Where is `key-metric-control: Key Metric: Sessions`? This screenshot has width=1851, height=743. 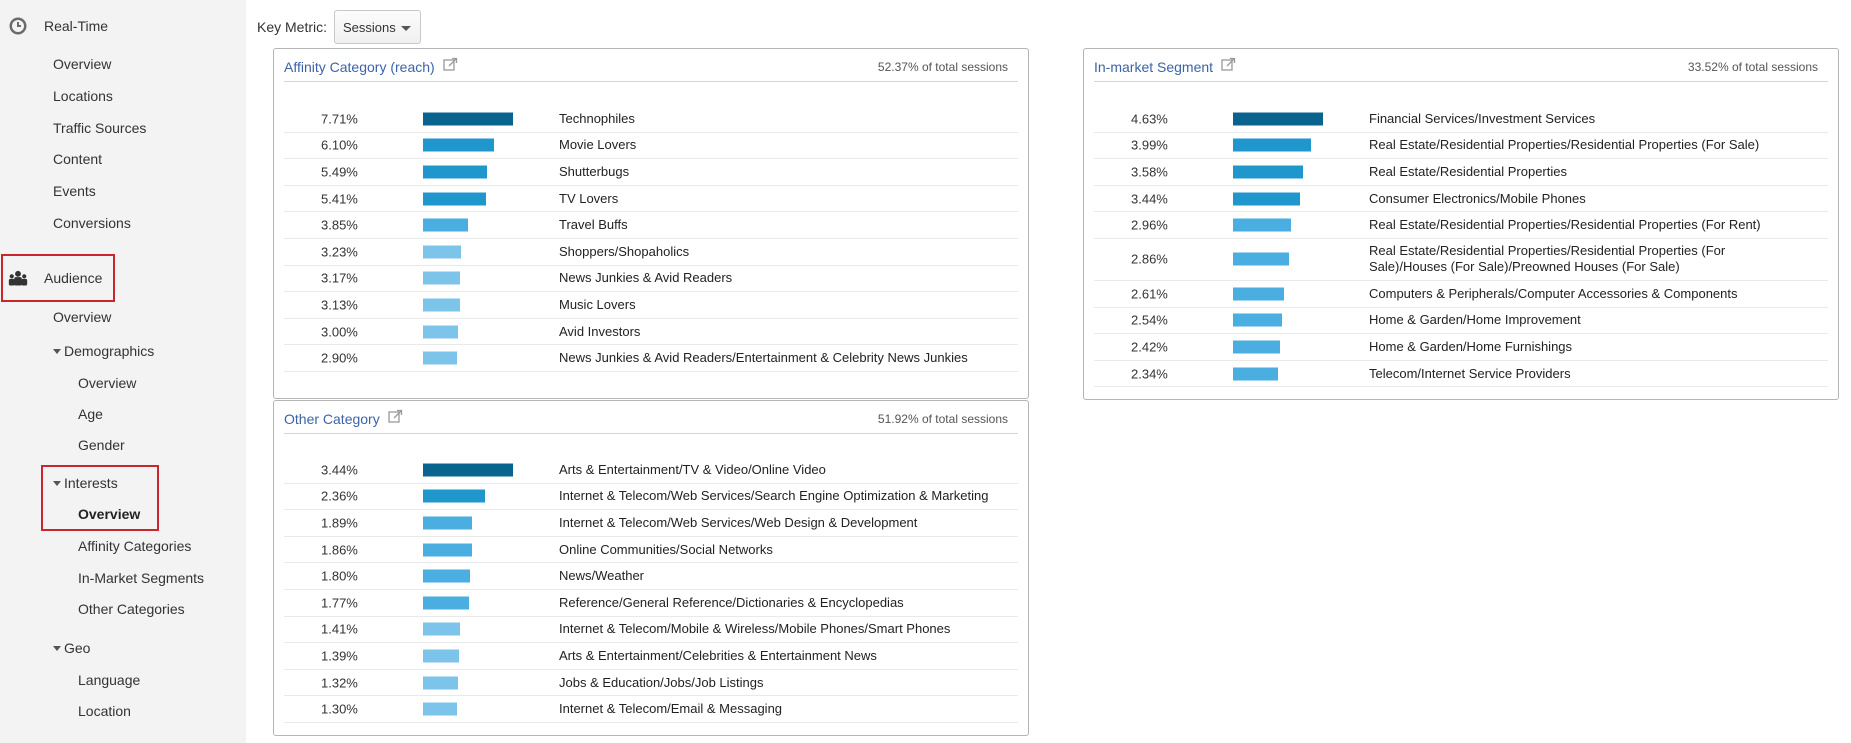
key-metric-control: Key Metric: Sessions is located at coordinates (339, 27).